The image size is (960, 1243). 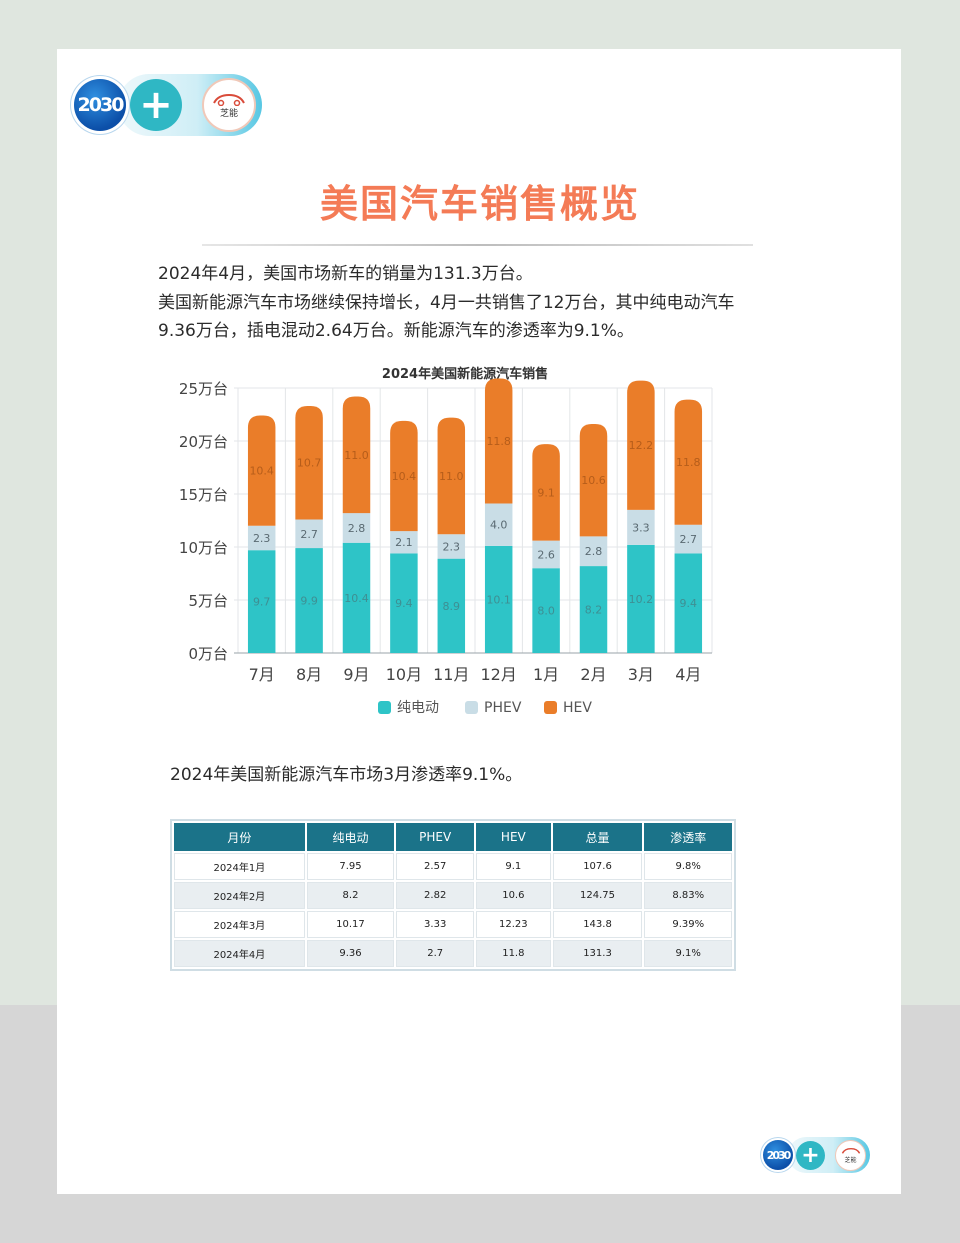 I want to click on x-tick-label: 9月, so click(x=356, y=674).